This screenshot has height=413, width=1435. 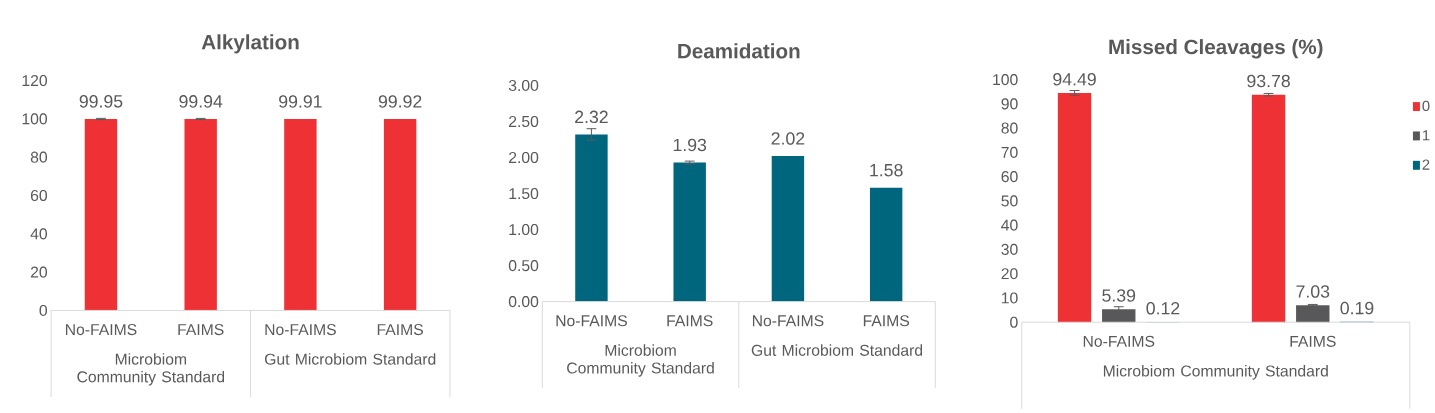 I want to click on y-tick-label: 90, so click(x=1009, y=104).